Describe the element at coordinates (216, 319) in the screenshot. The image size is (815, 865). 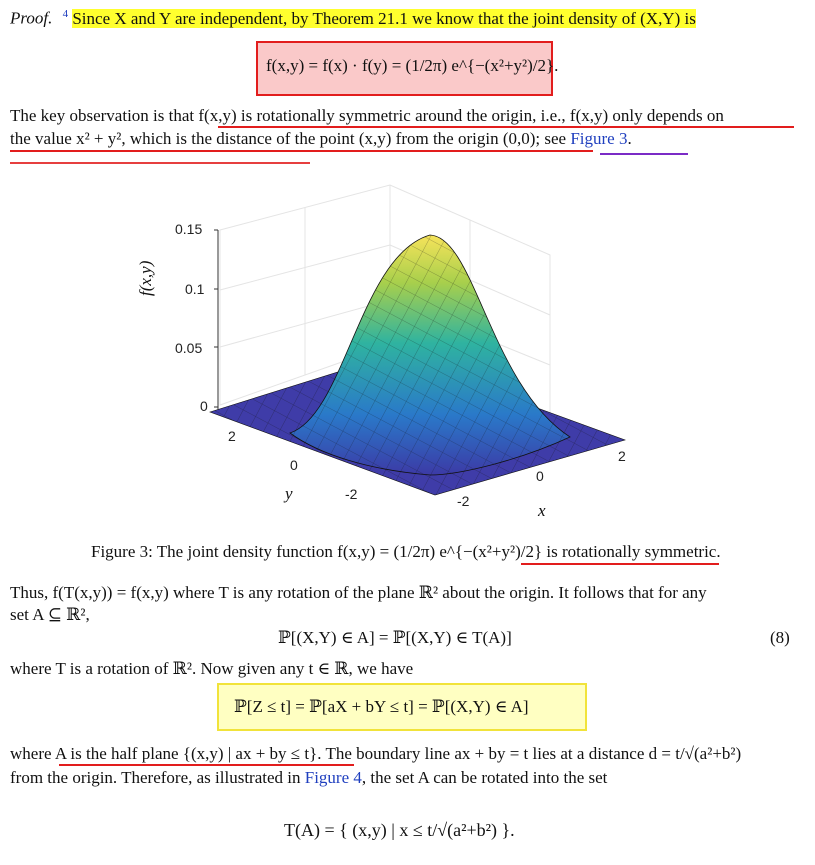
I see `z-axis` at that location.